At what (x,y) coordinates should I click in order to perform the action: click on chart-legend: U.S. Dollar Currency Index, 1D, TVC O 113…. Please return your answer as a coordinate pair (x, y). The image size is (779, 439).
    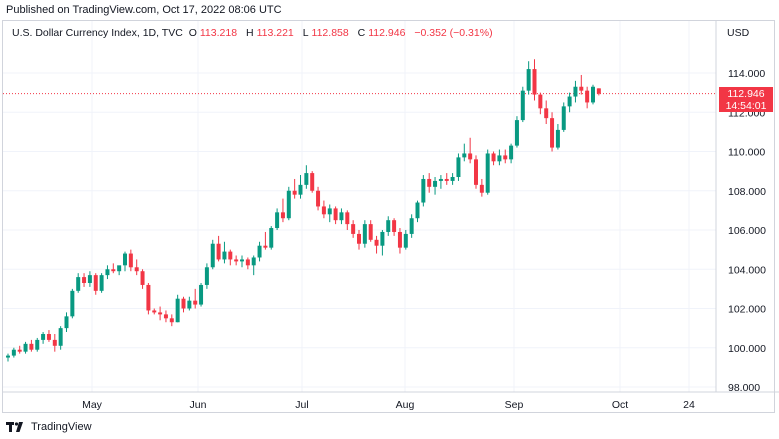
    Looking at the image, I should click on (254, 33).